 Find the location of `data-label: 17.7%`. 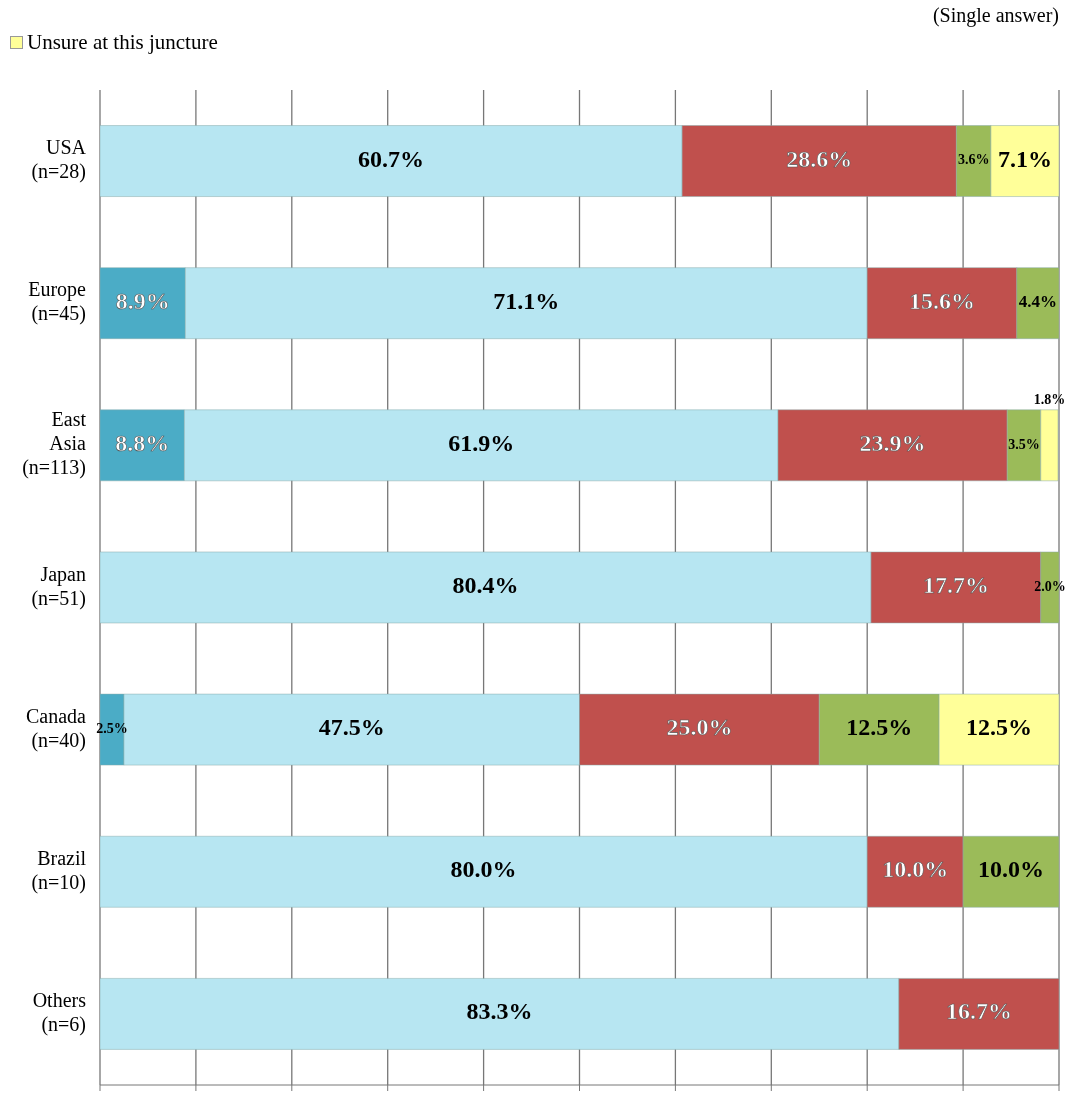

data-label: 17.7% is located at coordinates (955, 584).